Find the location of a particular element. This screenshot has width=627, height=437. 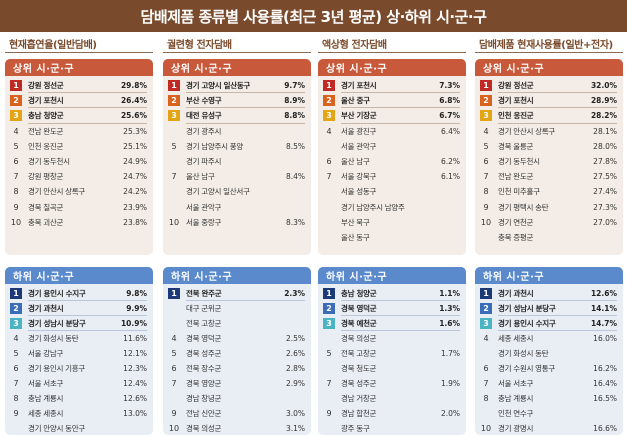

lower-row: 전북 고창군 is located at coordinates (236, 323).